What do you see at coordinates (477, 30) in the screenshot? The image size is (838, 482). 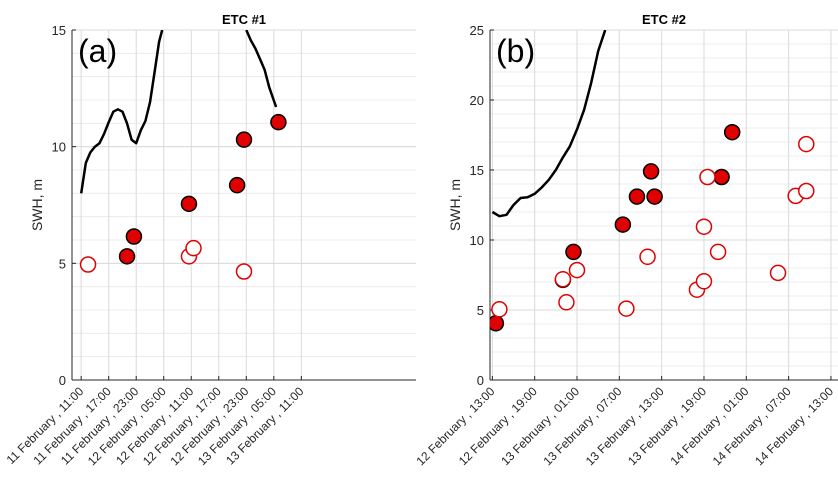 I see `y-tick-label: 25` at bounding box center [477, 30].